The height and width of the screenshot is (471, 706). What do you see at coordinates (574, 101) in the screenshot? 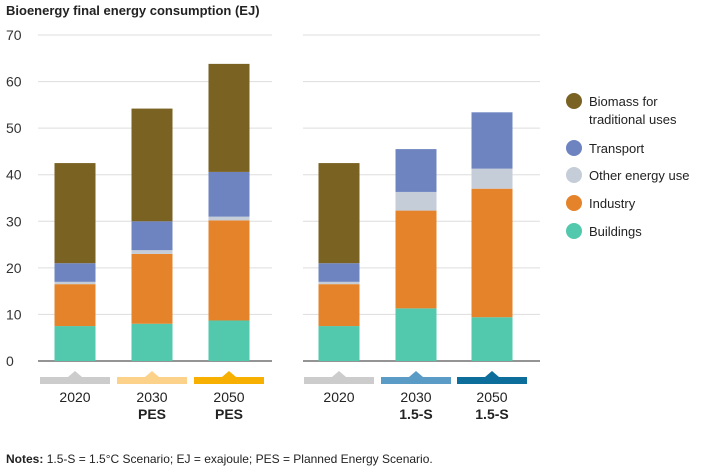
I see `legend-swatch-biomass-for-traditional-uses` at bounding box center [574, 101].